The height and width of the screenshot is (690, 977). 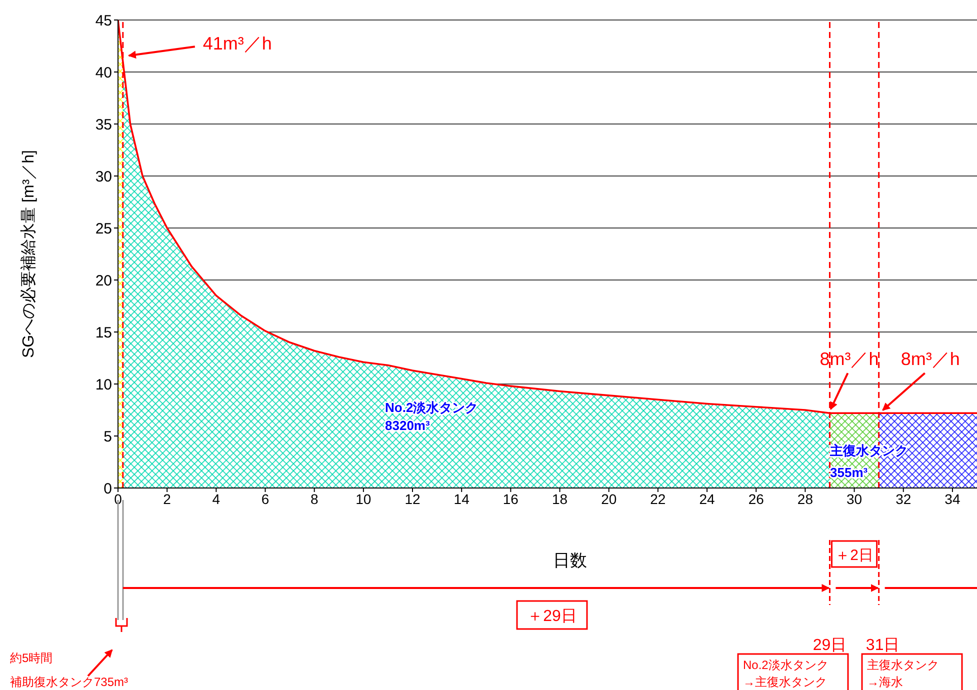 I want to click on x-tick-label: 0, so click(x=118, y=498).